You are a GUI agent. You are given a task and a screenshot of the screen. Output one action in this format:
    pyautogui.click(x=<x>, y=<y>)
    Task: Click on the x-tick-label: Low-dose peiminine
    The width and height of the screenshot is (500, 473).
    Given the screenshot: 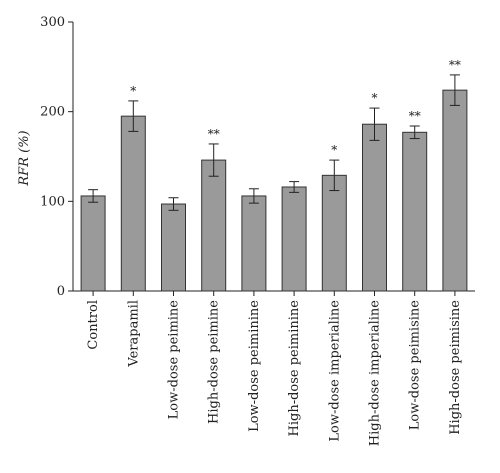 What is the action you would take?
    pyautogui.click(x=254, y=366)
    